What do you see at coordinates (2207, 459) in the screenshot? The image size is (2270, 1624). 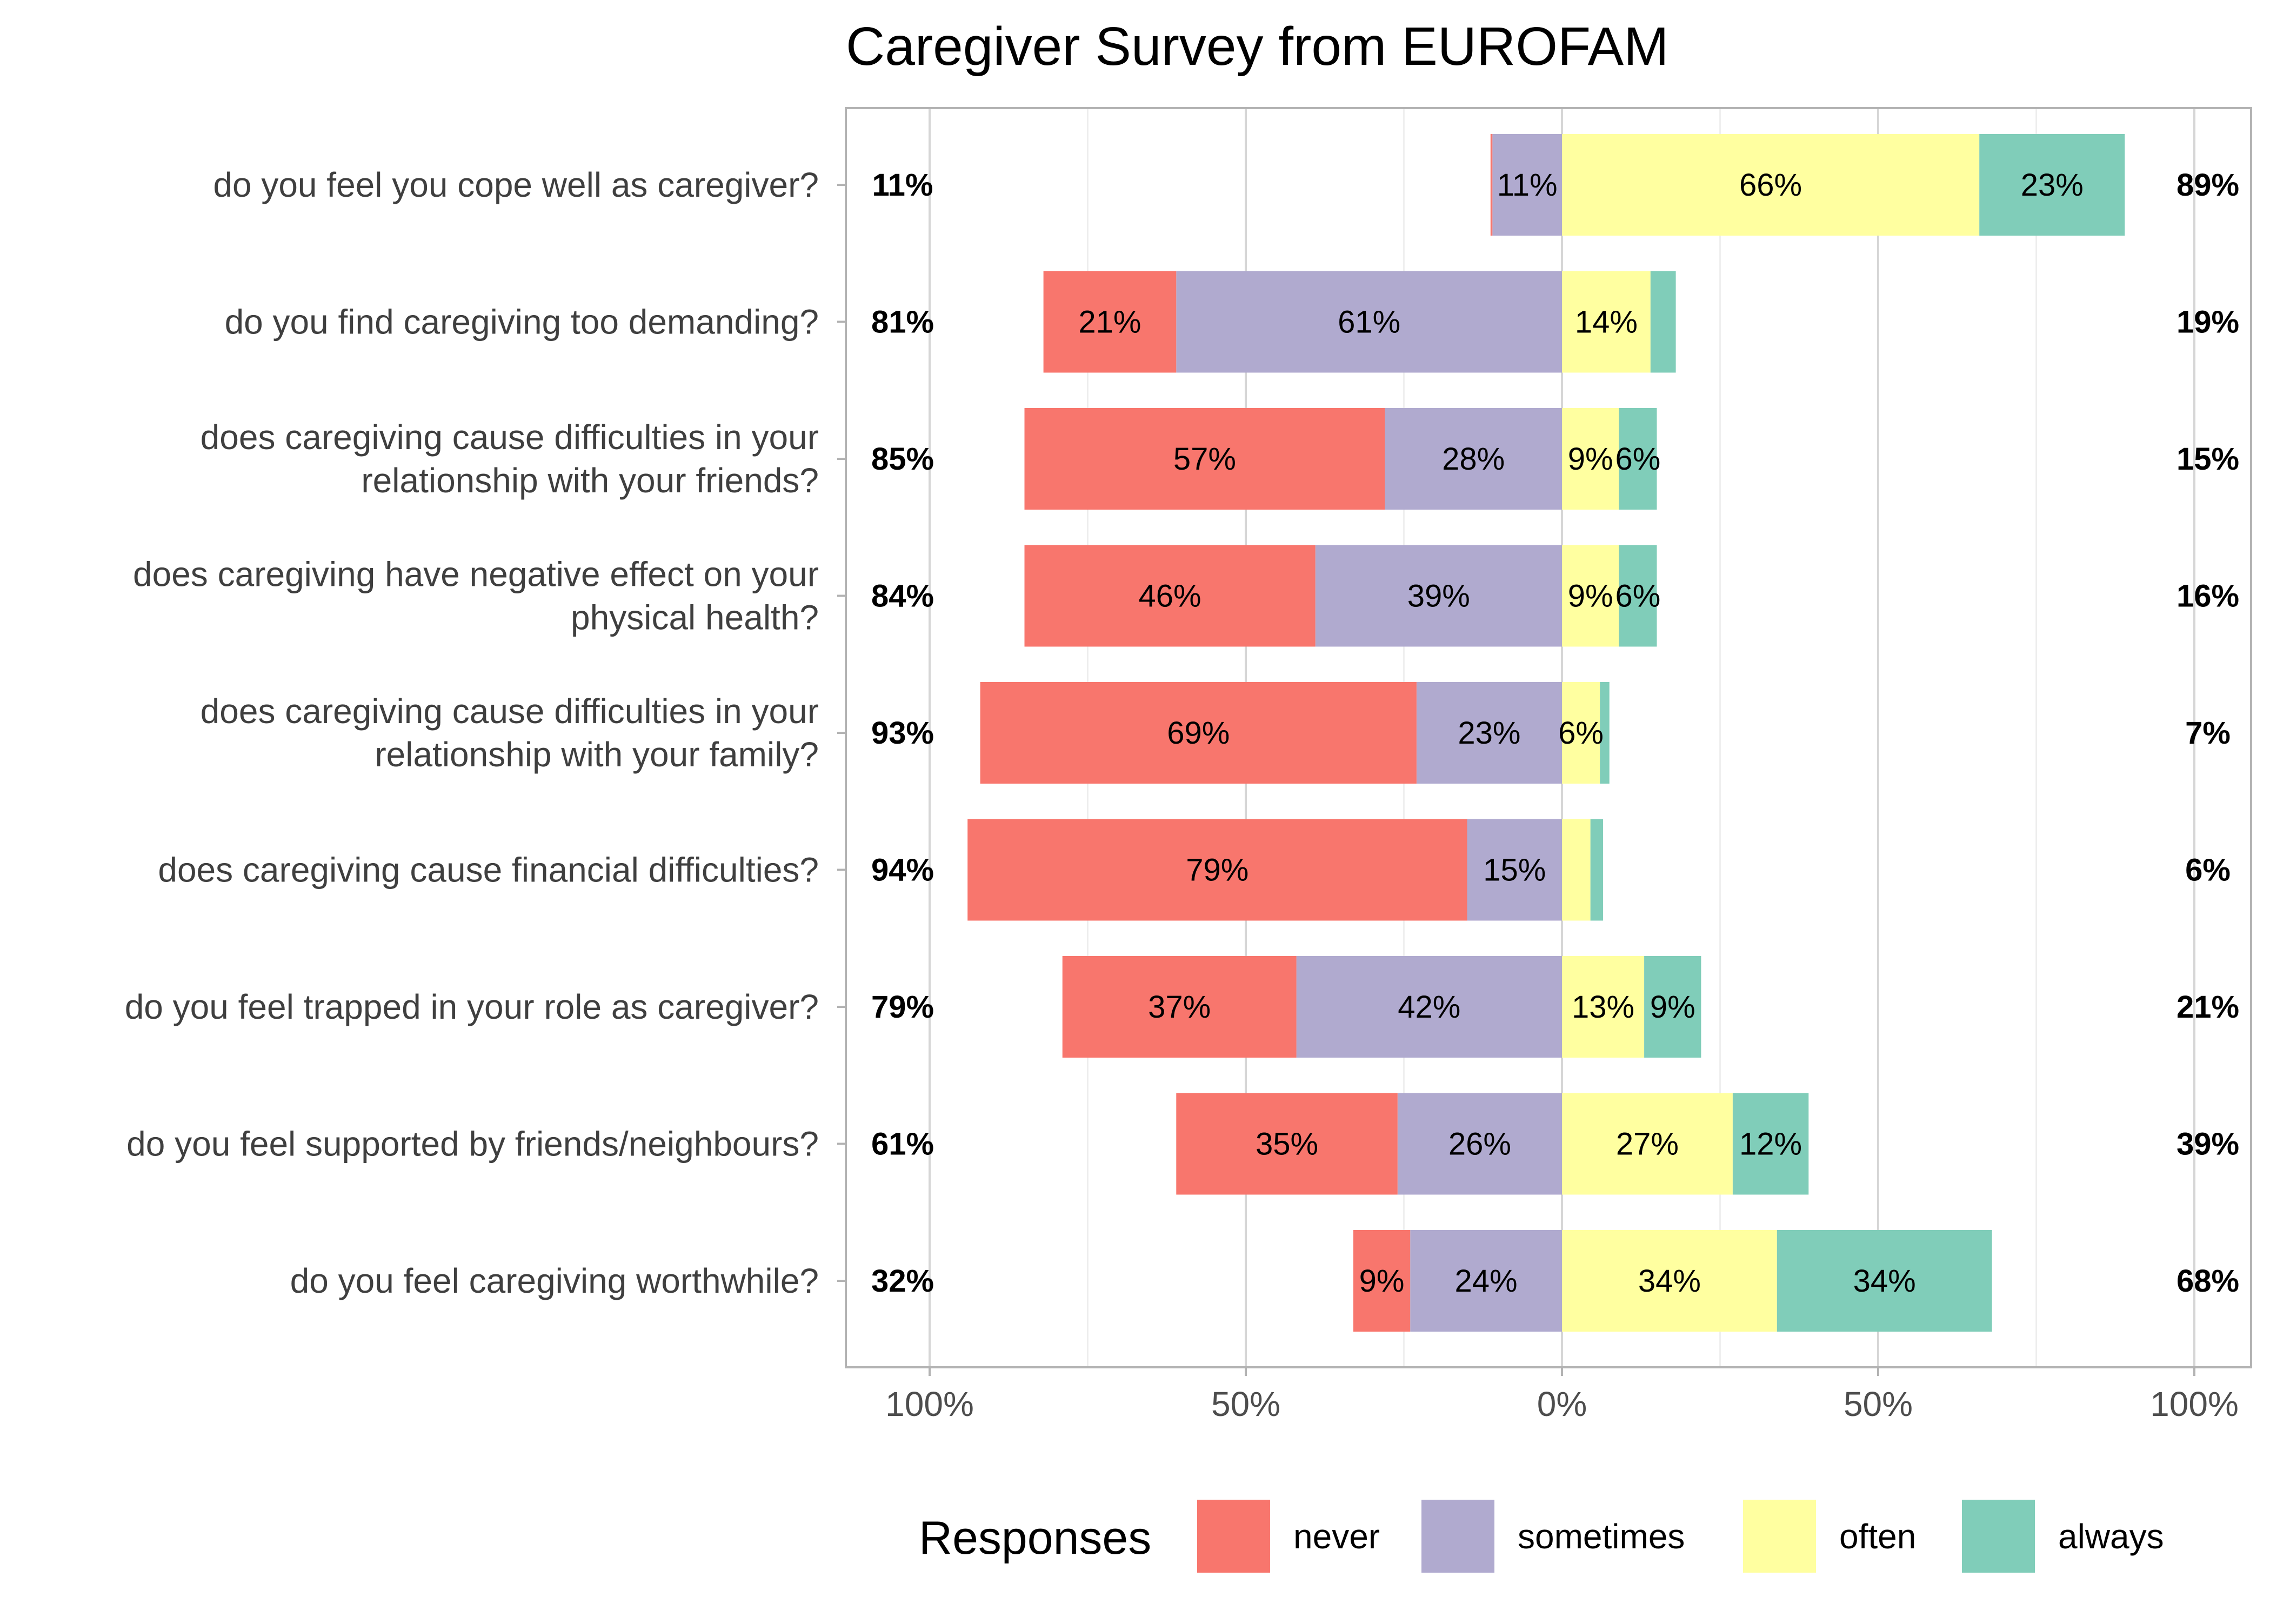 I see `right-total-label: 15%` at bounding box center [2207, 459].